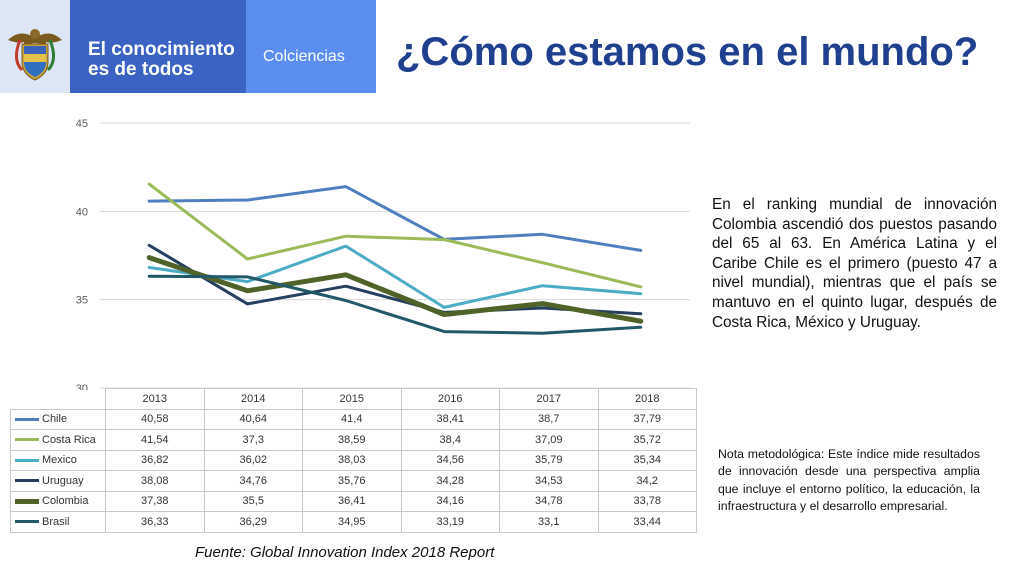 This screenshot has height=576, width=1024. Describe the element at coordinates (450, 399) in the screenshot. I see `x-category-label: 2016` at that location.